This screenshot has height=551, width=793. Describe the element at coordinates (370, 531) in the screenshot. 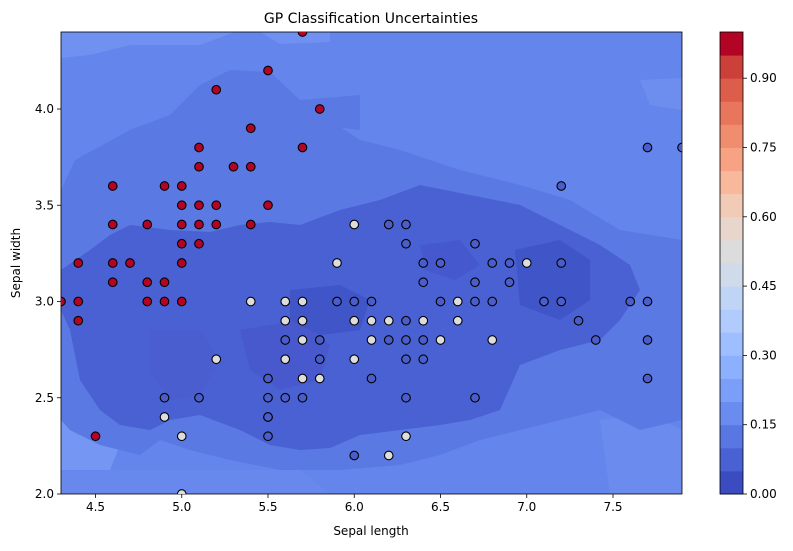

I see `x-axis-label: Sepal length` at that location.